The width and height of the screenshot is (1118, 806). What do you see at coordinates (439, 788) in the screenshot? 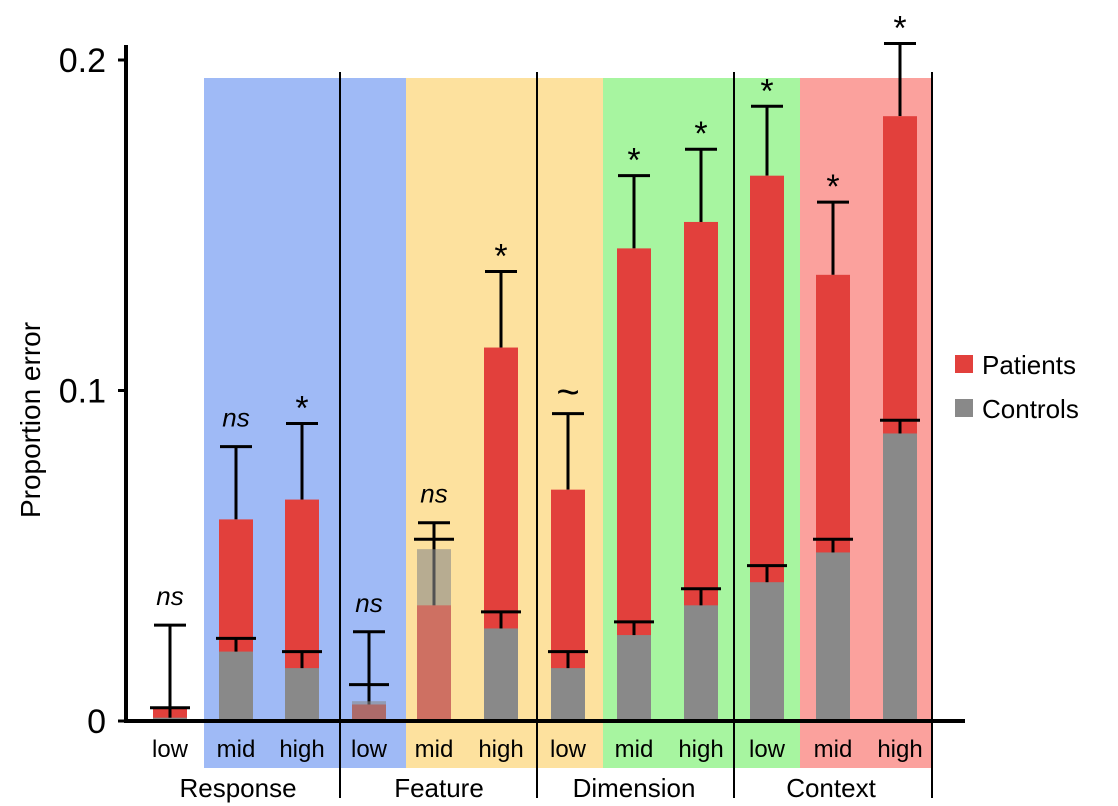
I see `group-label: Feature` at bounding box center [439, 788].